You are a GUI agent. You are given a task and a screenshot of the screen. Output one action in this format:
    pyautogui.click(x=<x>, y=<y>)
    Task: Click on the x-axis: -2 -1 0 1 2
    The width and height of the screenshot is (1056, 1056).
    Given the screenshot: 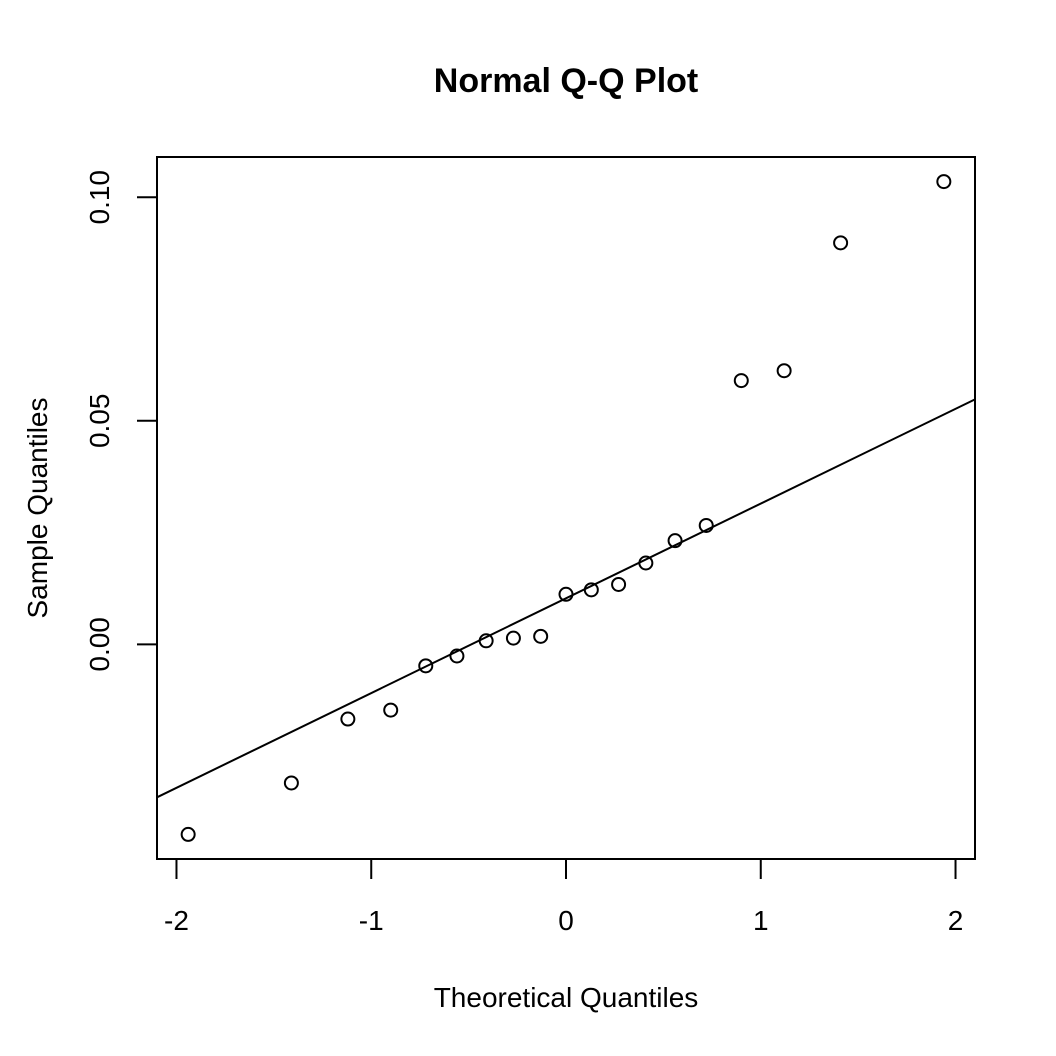 What is the action you would take?
    pyautogui.click(x=564, y=897)
    